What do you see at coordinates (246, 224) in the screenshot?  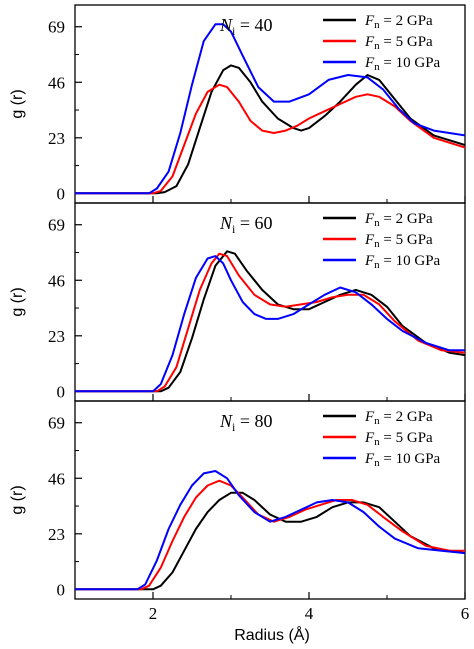 I see `panel-annotation: Ni = 60` at bounding box center [246, 224].